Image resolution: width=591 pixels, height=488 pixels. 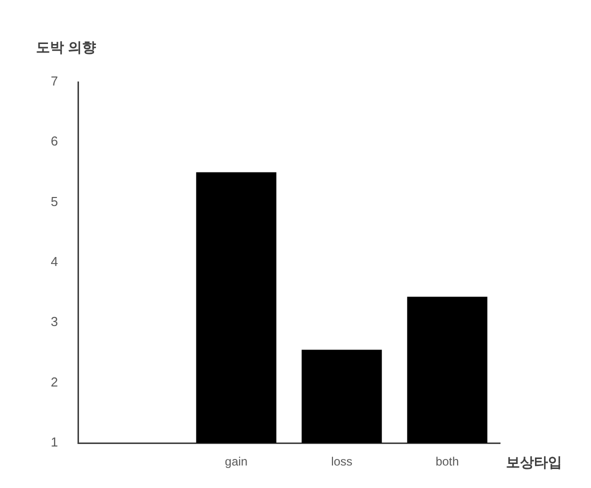 What do you see at coordinates (54, 442) in the screenshot?
I see `y-tick-label: 1` at bounding box center [54, 442].